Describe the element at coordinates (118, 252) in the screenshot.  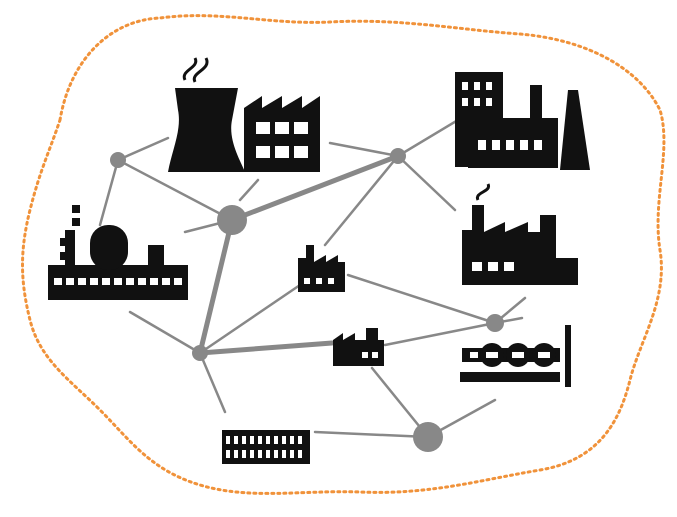
I see `refinery-icon` at that location.